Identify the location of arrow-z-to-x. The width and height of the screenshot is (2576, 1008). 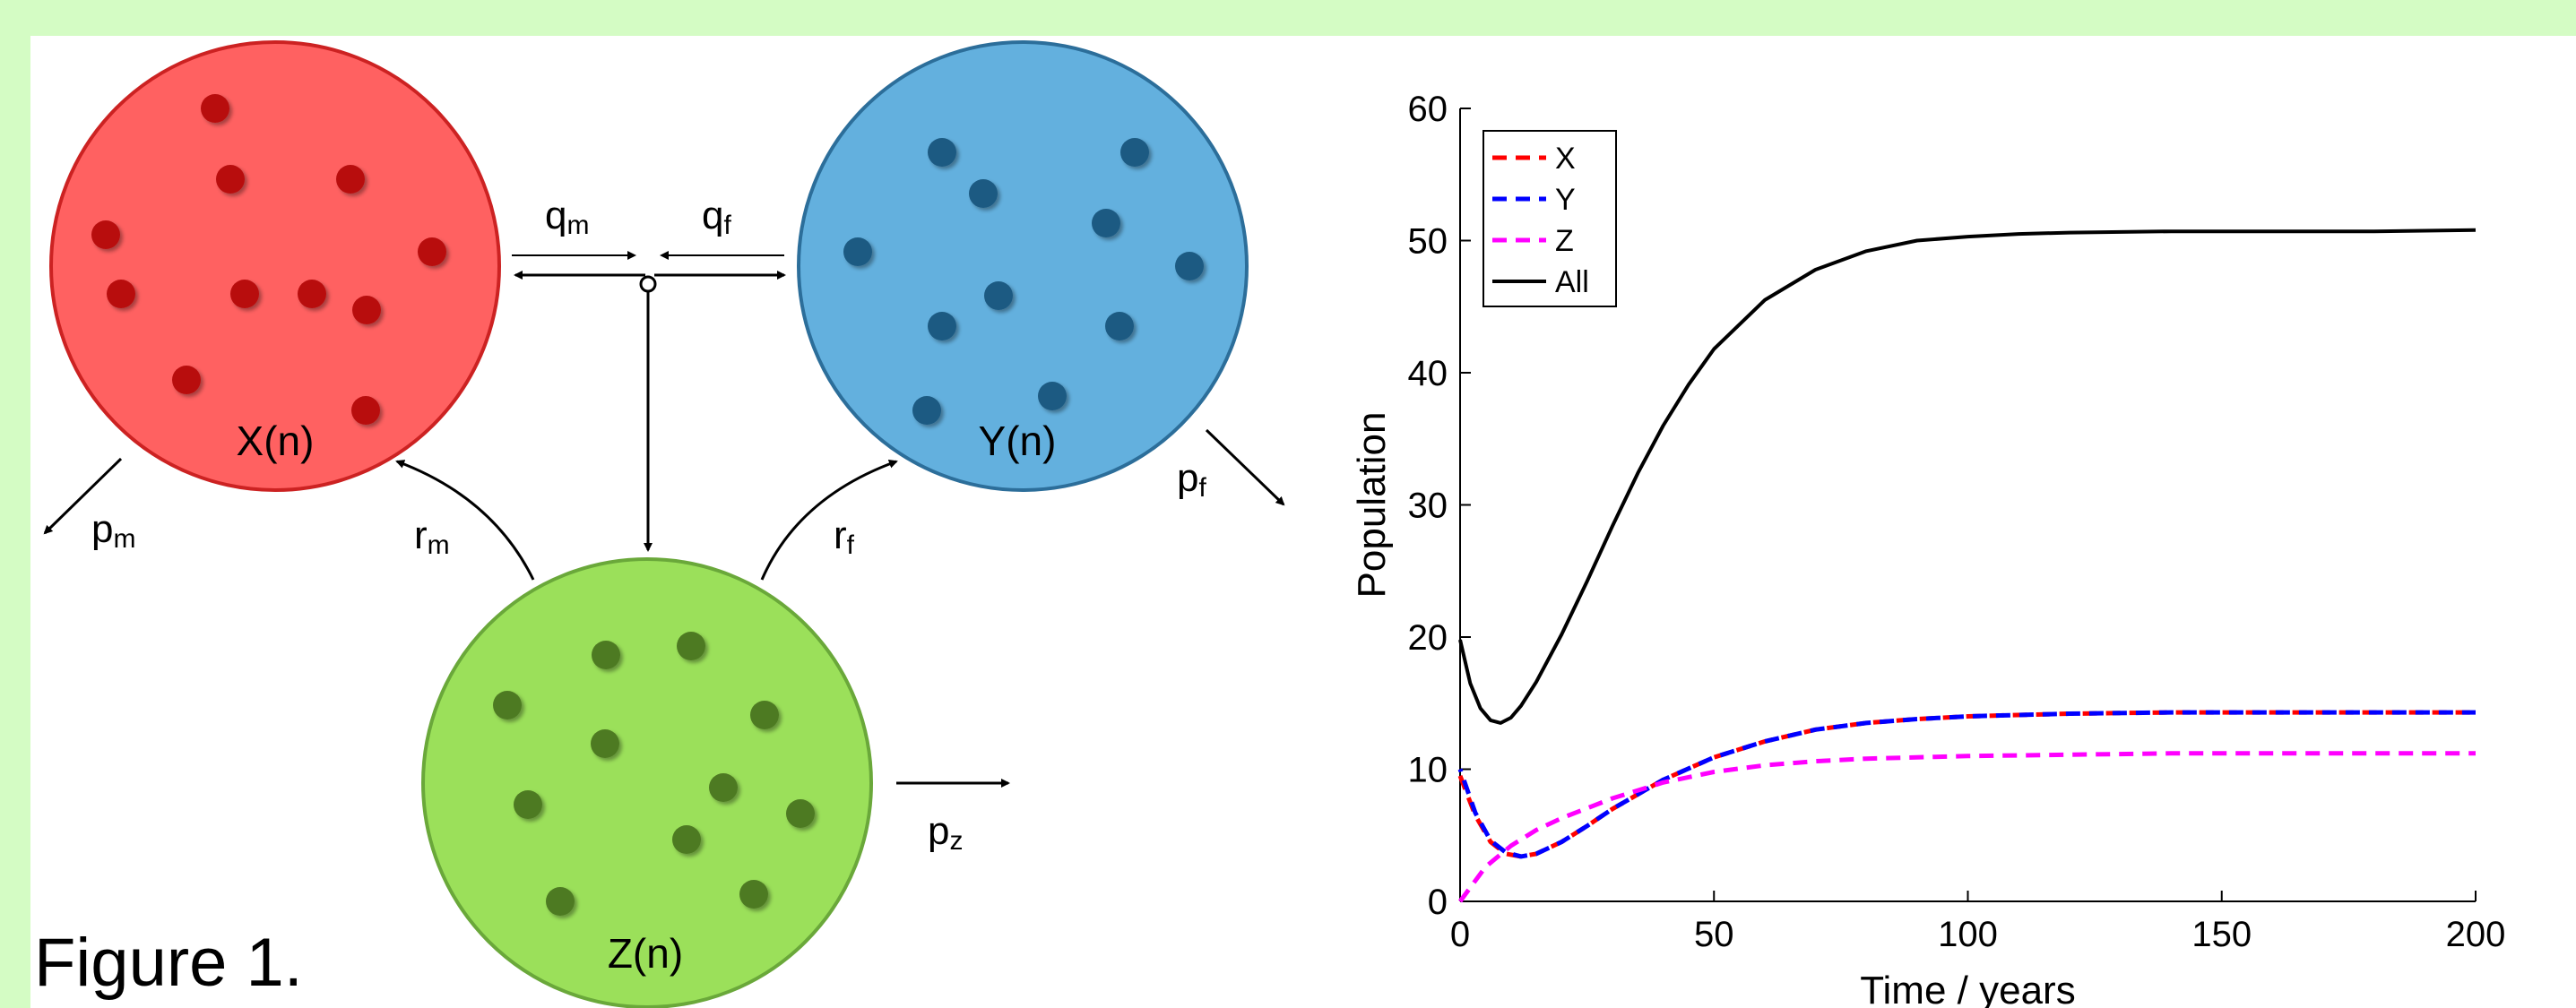
(465, 520).